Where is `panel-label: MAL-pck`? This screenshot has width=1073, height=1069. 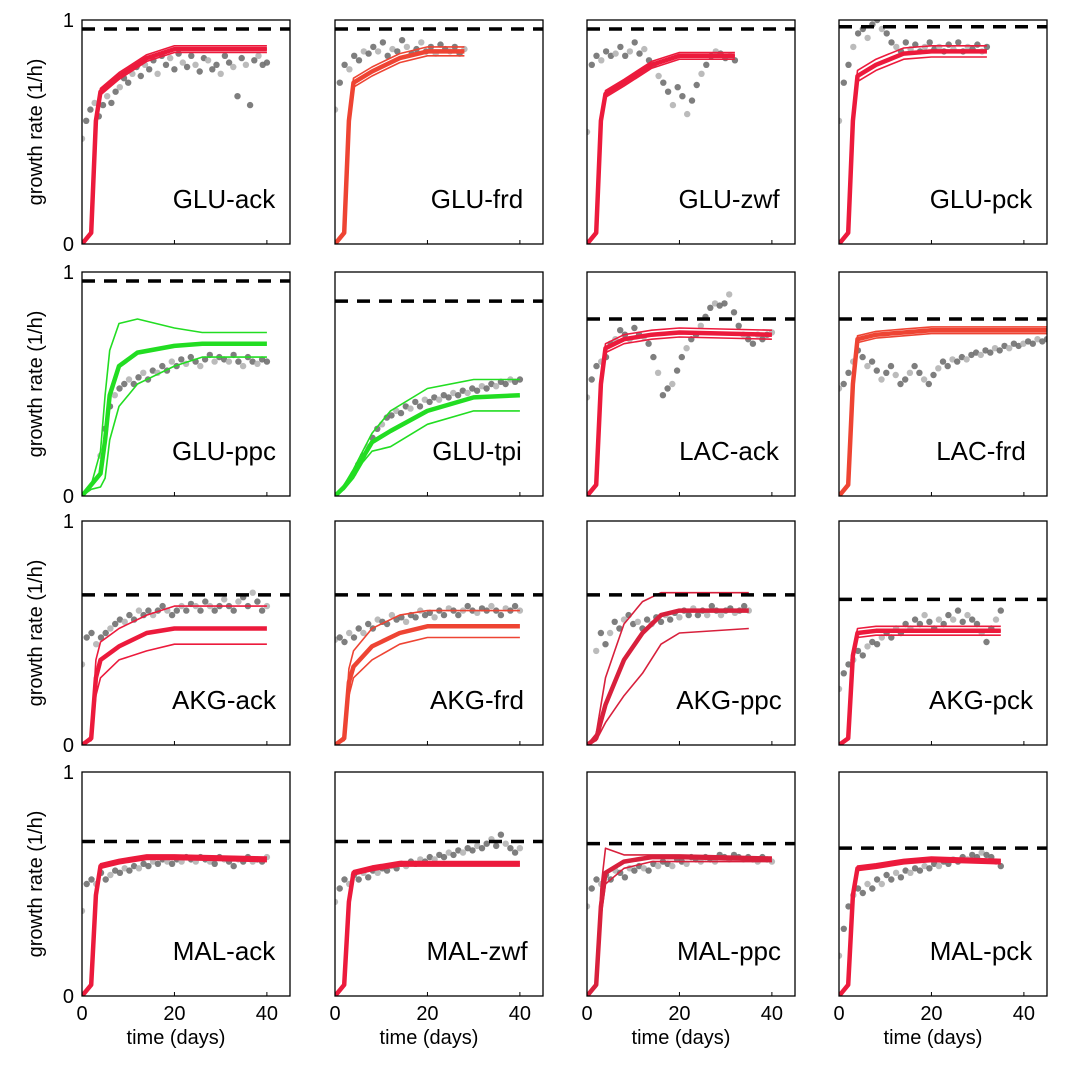 panel-label: MAL-pck is located at coordinates (982, 951).